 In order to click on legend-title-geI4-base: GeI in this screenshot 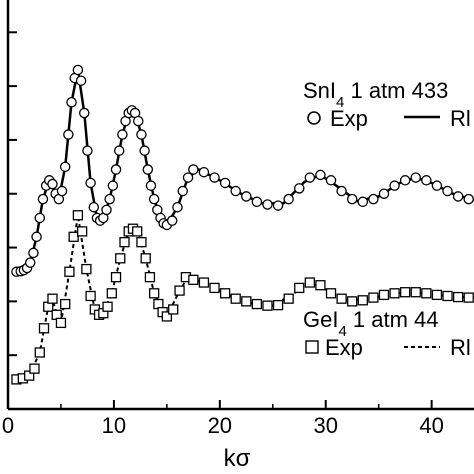, I will do `click(320, 319)`.